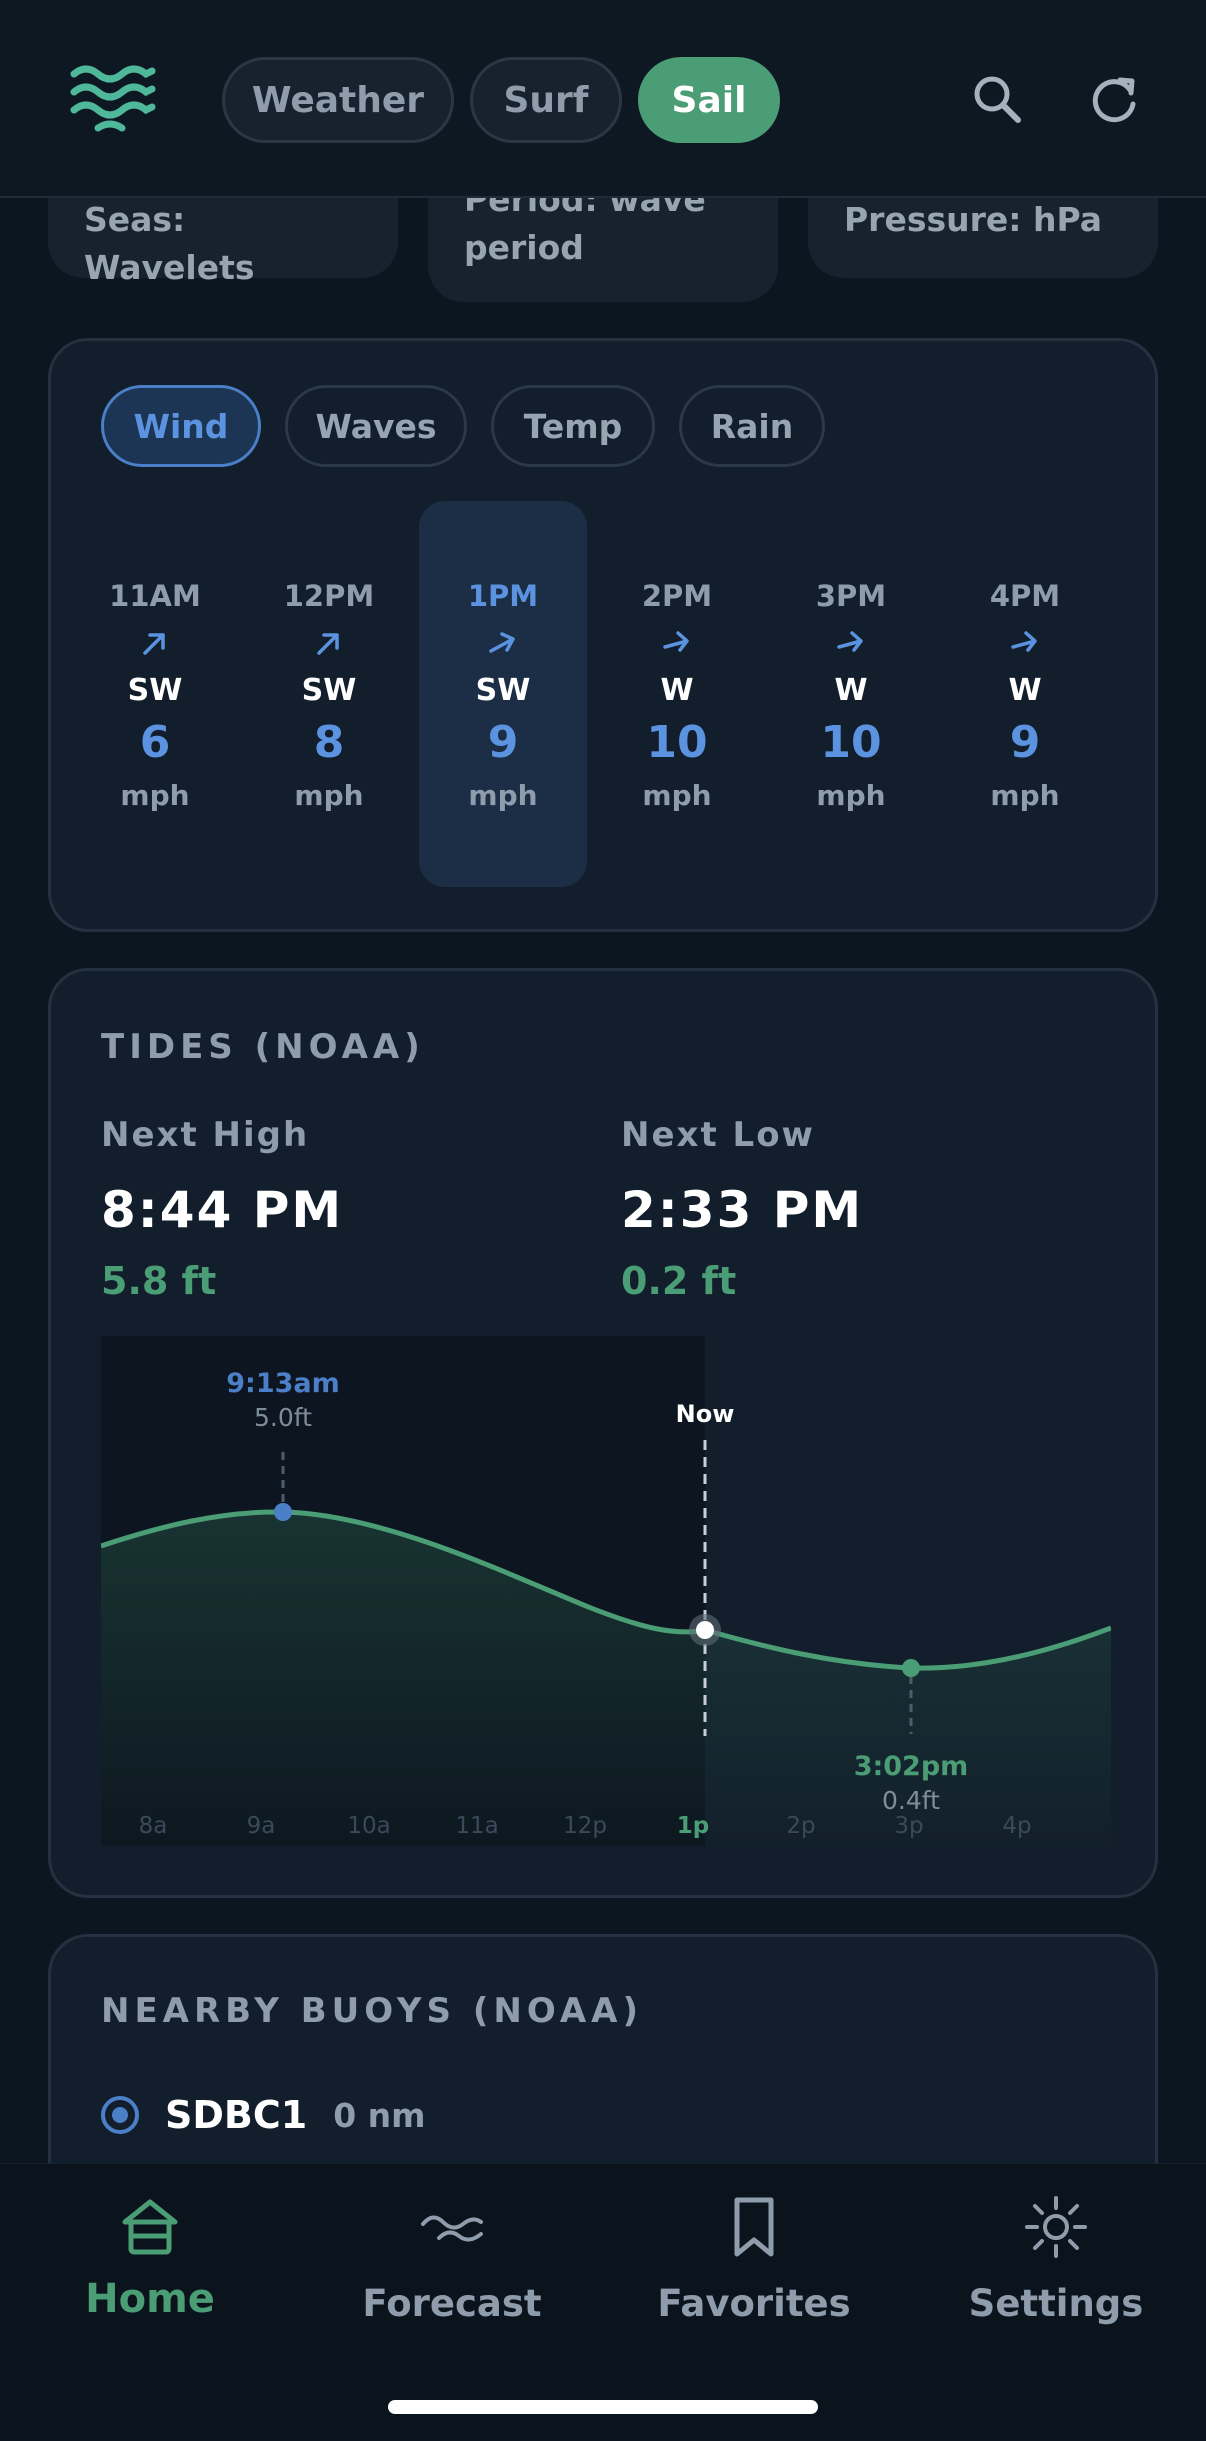 The width and height of the screenshot is (1206, 2441). What do you see at coordinates (1056, 2303) in the screenshot?
I see `nav-settings-label: Settings` at bounding box center [1056, 2303].